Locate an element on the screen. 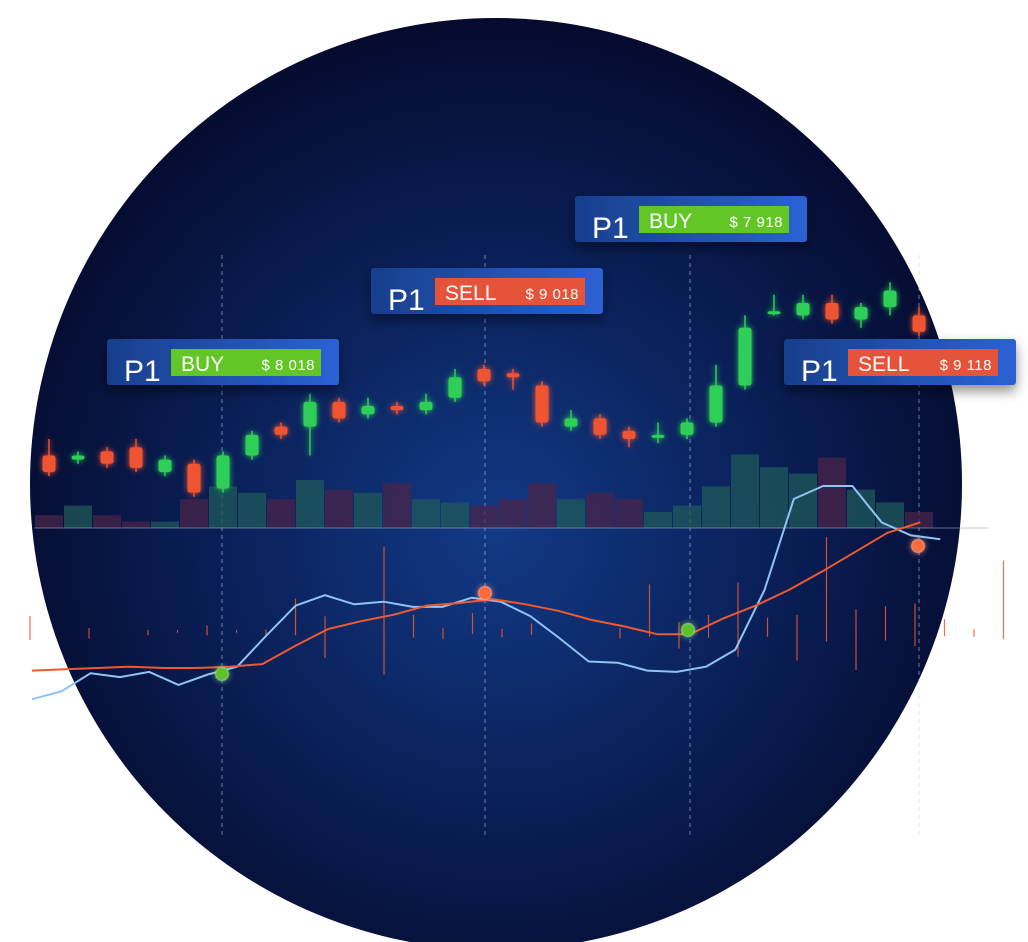 The width and height of the screenshot is (1028, 942). signal-label-buy: P1 BUY $ 8 018 is located at coordinates (223, 363).